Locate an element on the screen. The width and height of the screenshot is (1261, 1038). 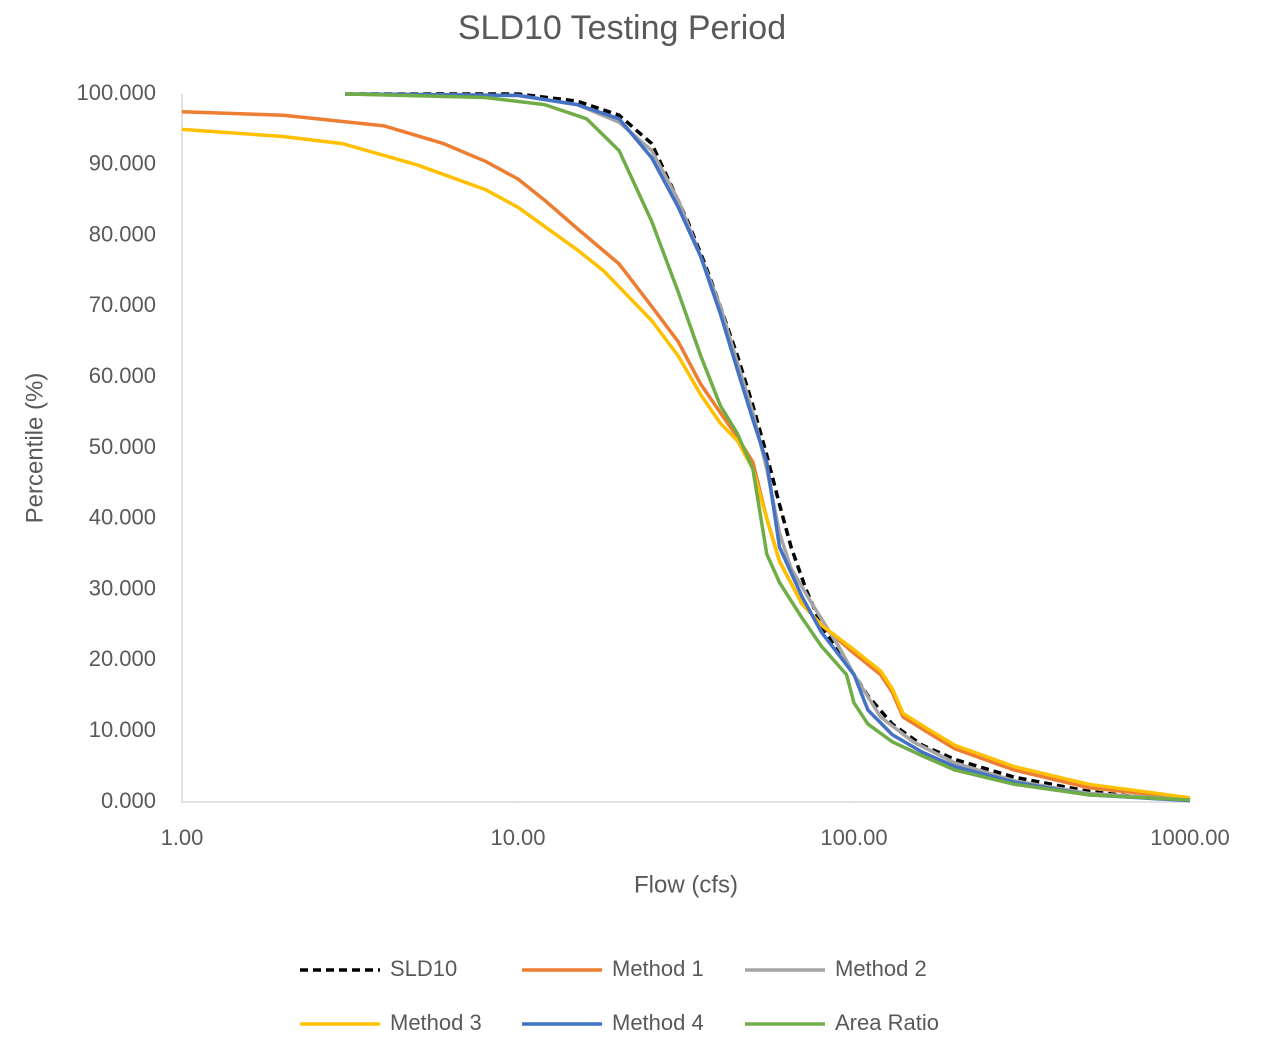
legend-label: Method 1 is located at coordinates (658, 968).